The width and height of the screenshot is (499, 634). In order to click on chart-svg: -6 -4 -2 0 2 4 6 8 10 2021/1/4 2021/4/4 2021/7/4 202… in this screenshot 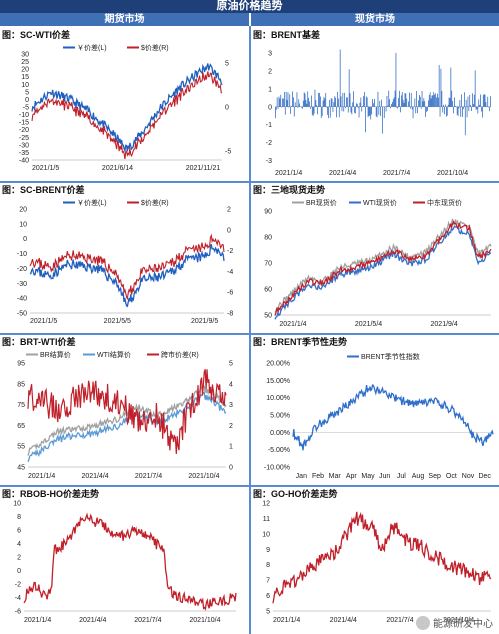, I will do `click(125, 562)`.